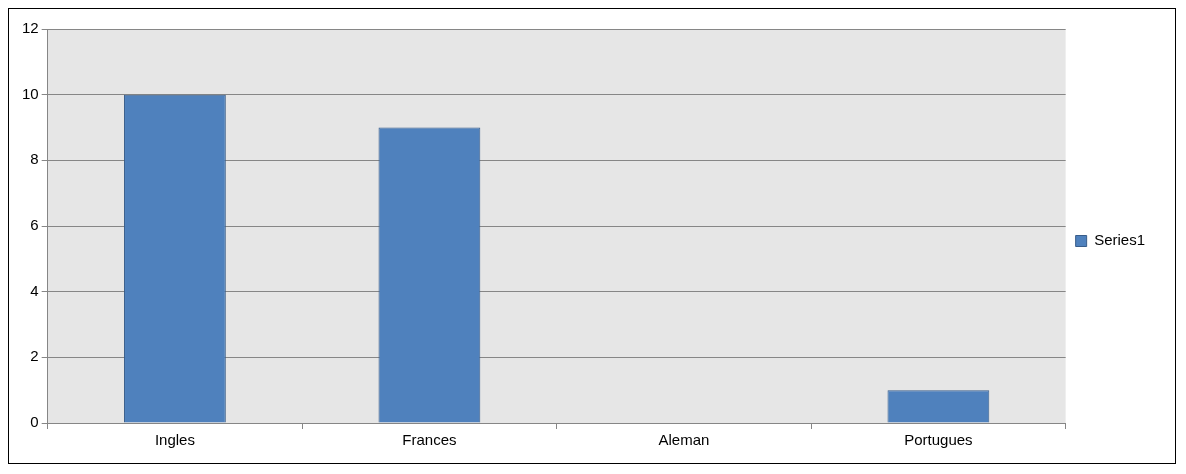 Image resolution: width=1186 pixels, height=474 pixels. Describe the element at coordinates (684, 440) in the screenshot. I see `x-tick-label: Aleman` at that location.